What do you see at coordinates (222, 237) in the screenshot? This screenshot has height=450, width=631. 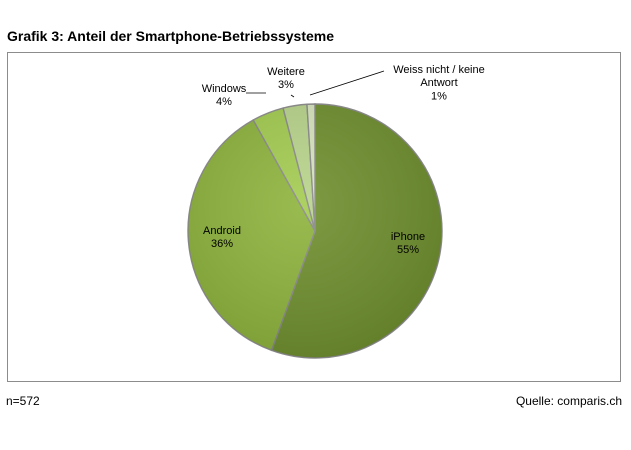 I see `data-label-android: Android 36%` at bounding box center [222, 237].